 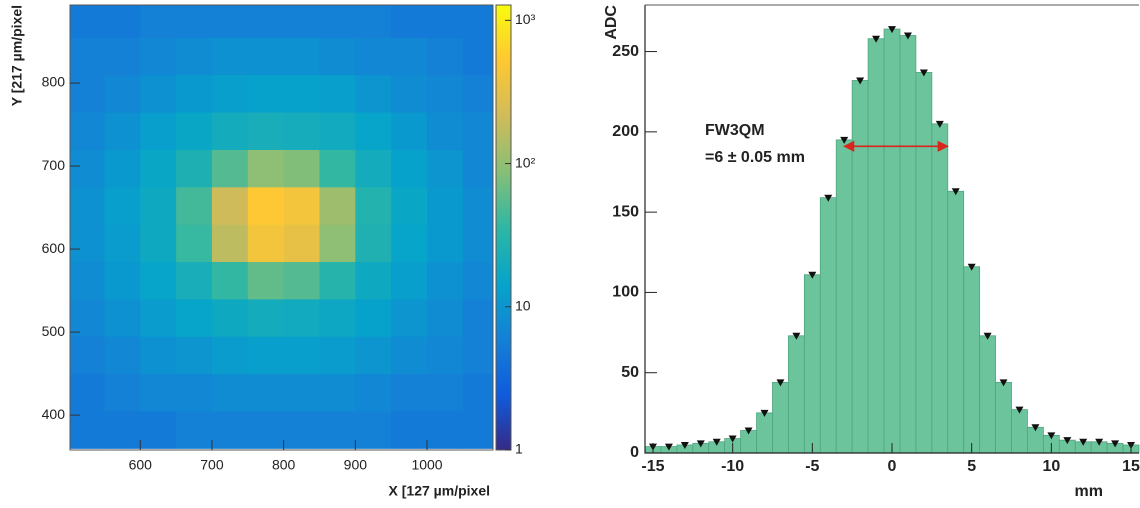 What do you see at coordinates (1051, 466) in the screenshot?
I see `x-tick-label: 10` at bounding box center [1051, 466].